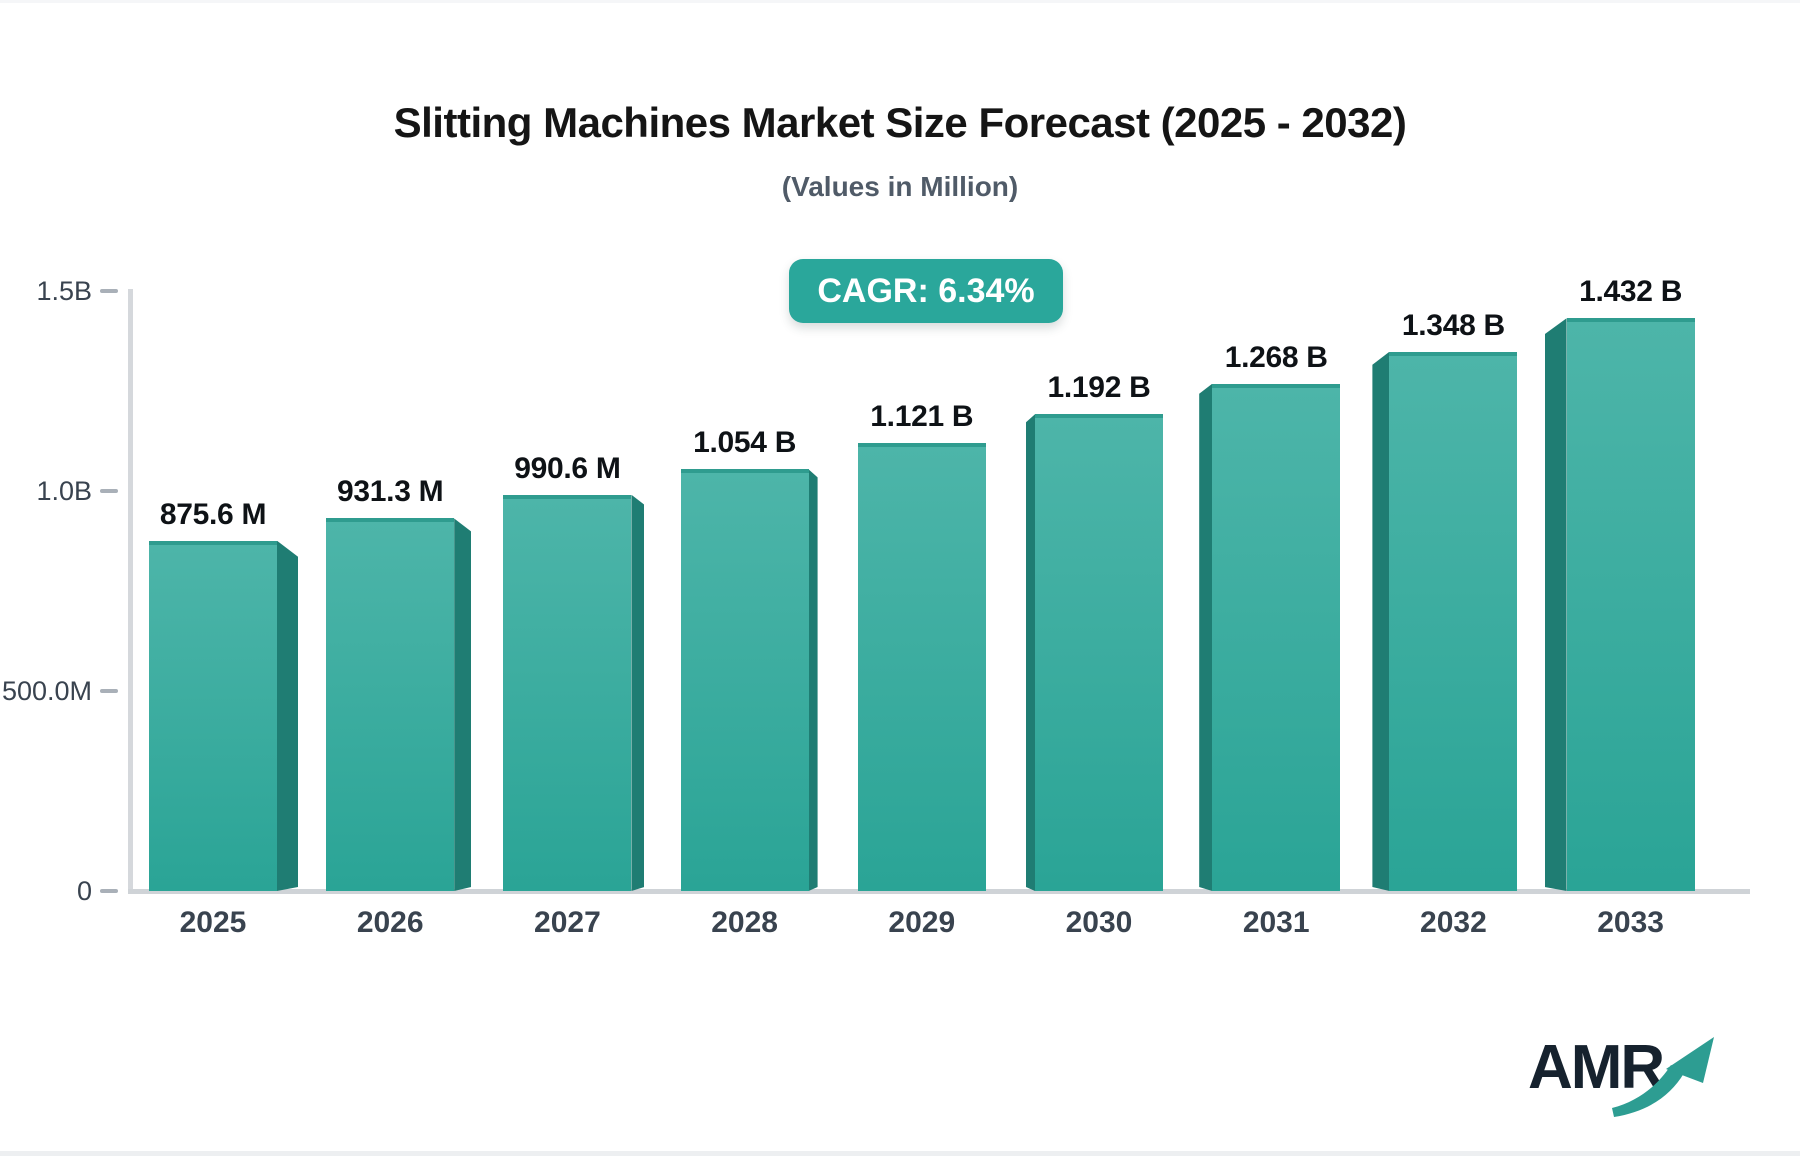 This screenshot has width=1800, height=1156. I want to click on cagr-badge: CAGR: 6.34%, so click(926, 291).